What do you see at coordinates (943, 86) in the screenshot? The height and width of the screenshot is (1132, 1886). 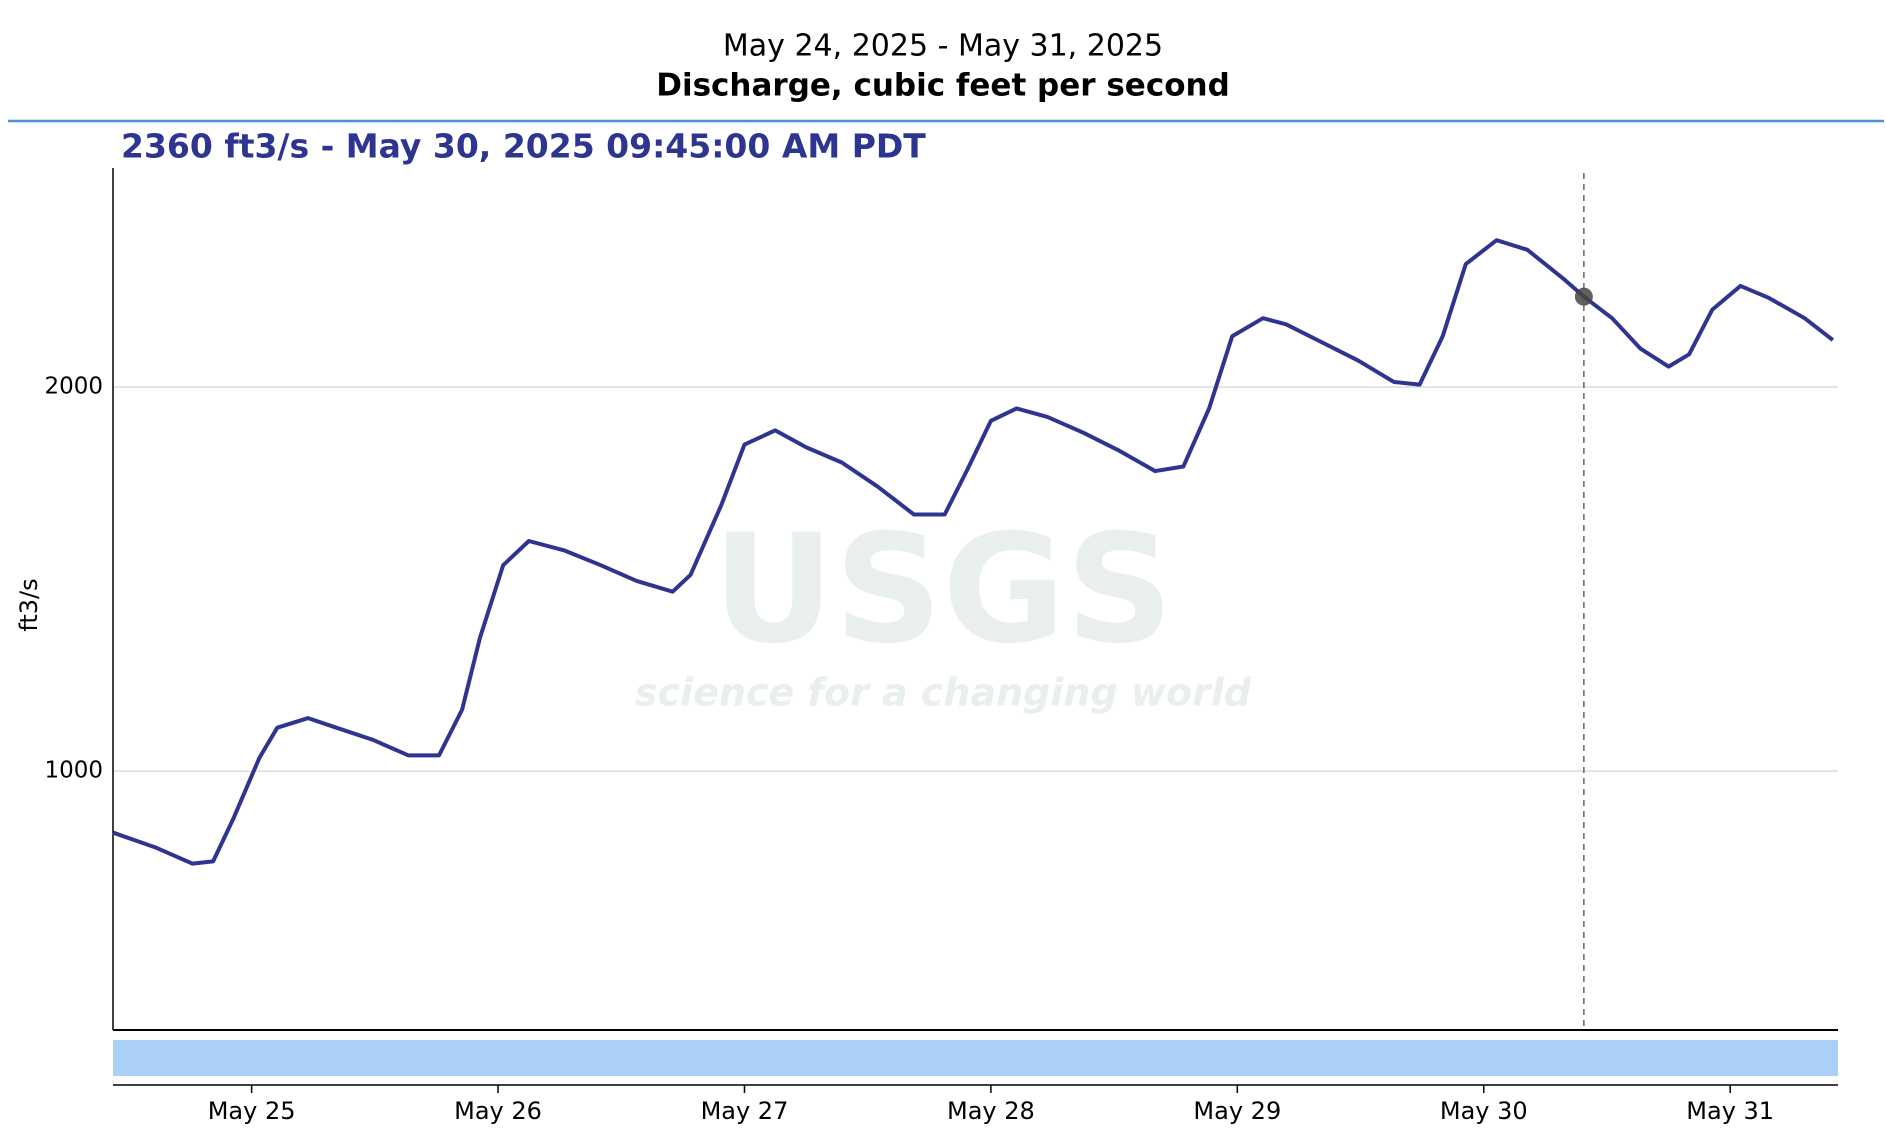 I see `chart-subtitle: Discharge, cubic feet per second` at bounding box center [943, 86].